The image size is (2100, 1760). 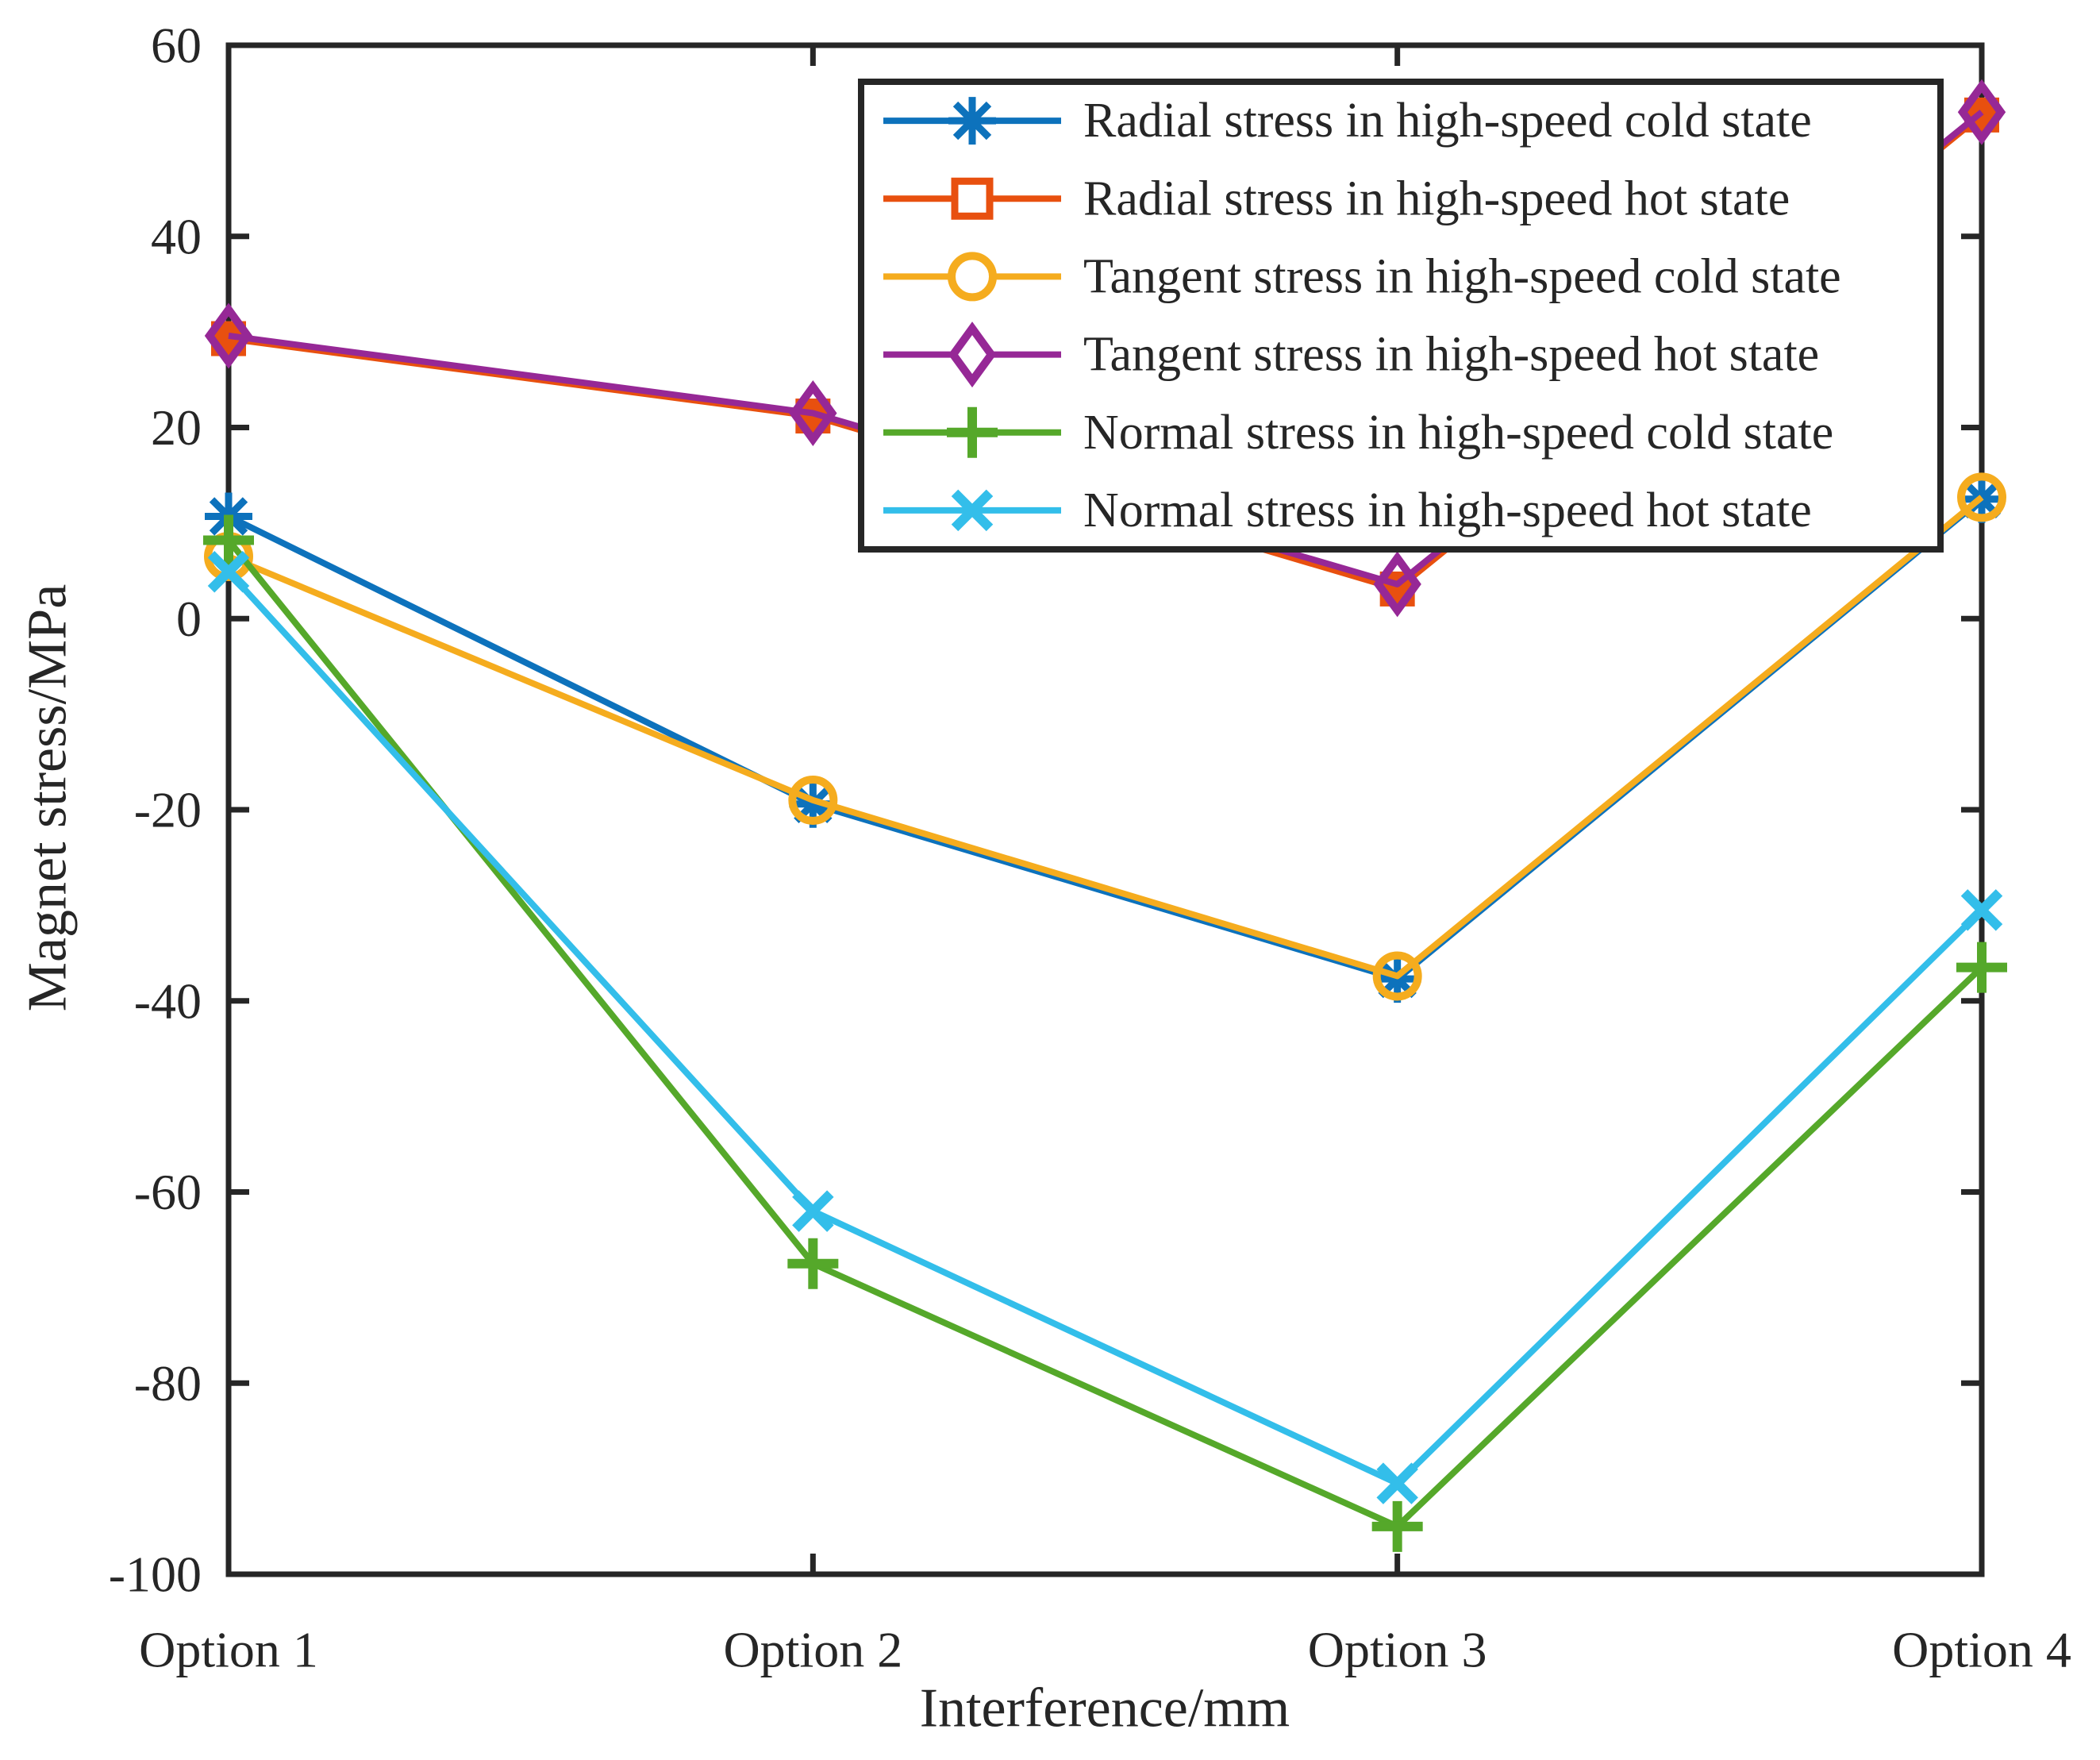 I want to click on y-tick-label: -80, so click(x=168, y=1383).